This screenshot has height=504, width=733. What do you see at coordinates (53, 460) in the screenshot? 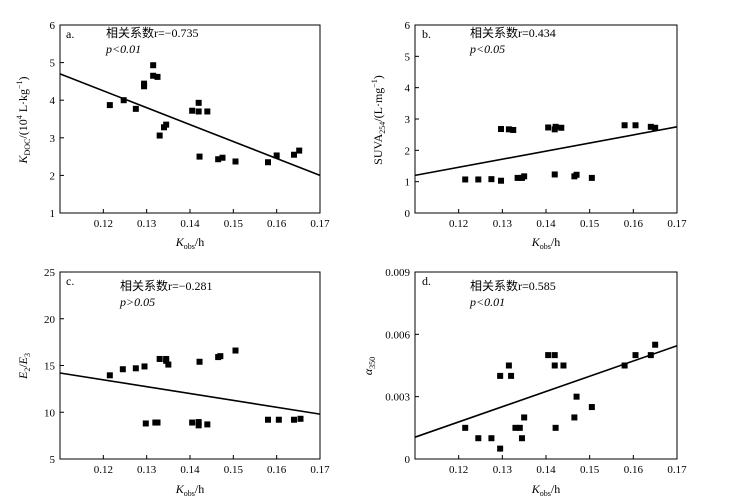
I see `panel-c-y-tick-label: 5` at bounding box center [53, 460].